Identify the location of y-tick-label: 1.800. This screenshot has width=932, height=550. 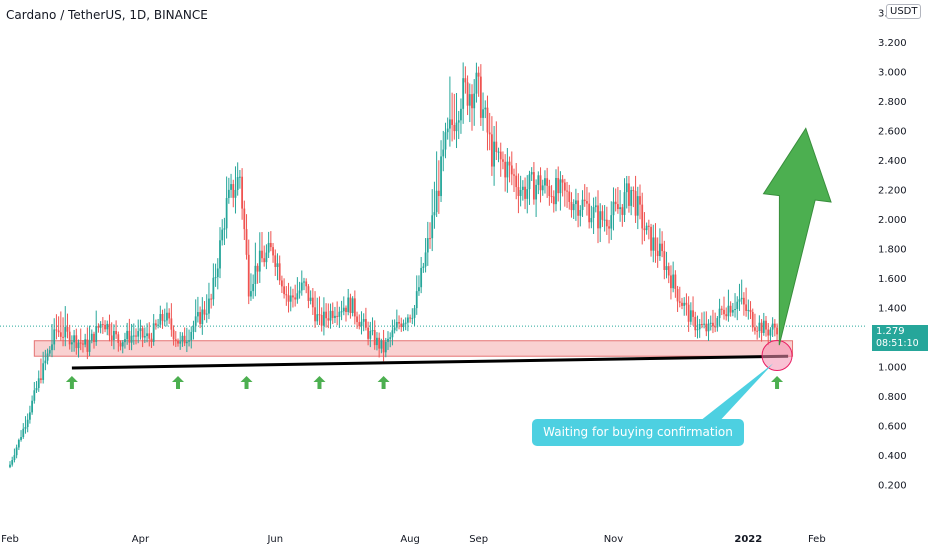
(892, 249).